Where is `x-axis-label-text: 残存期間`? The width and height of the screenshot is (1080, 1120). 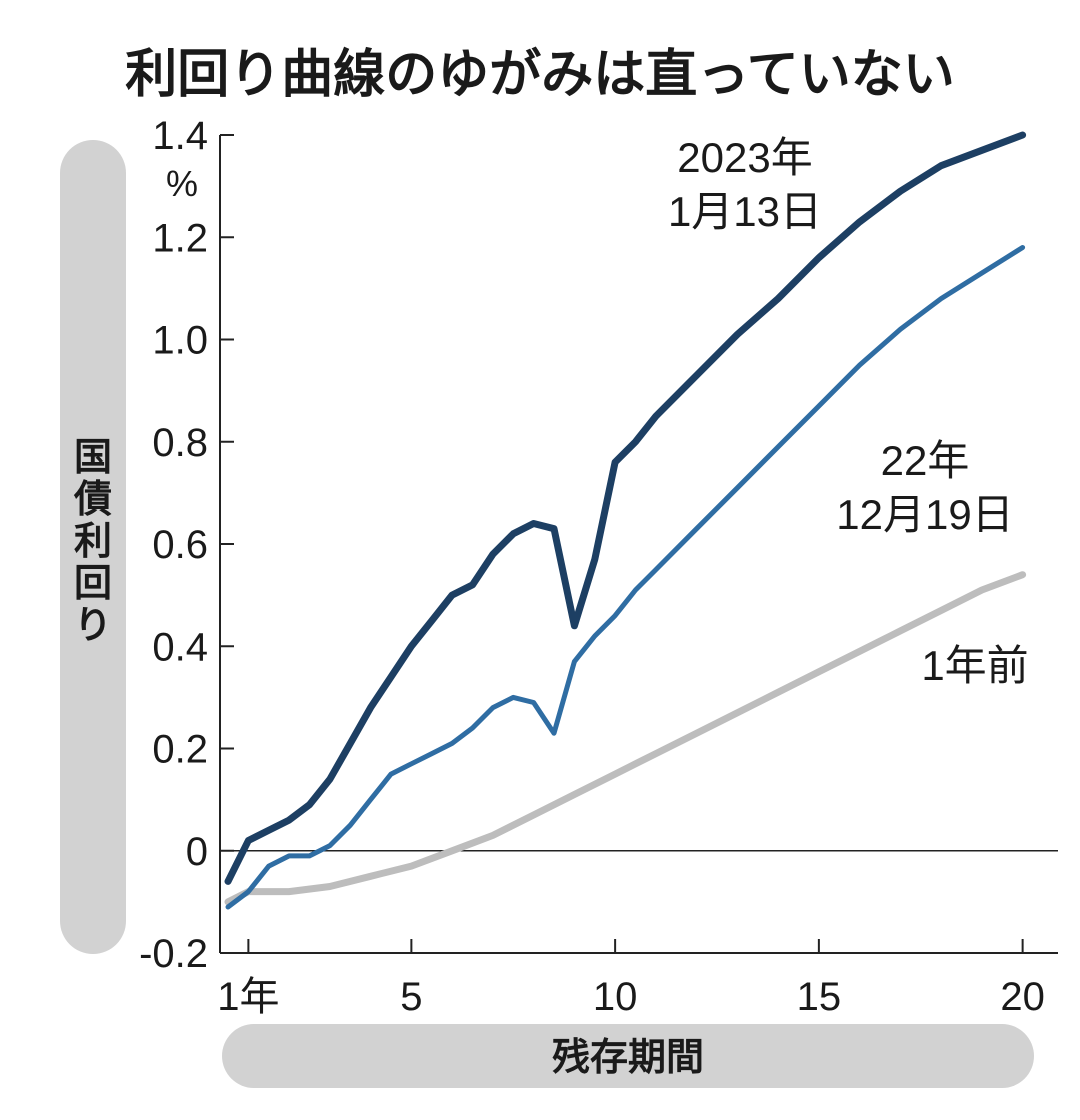 x-axis-label-text: 残存期間 is located at coordinates (628, 1057).